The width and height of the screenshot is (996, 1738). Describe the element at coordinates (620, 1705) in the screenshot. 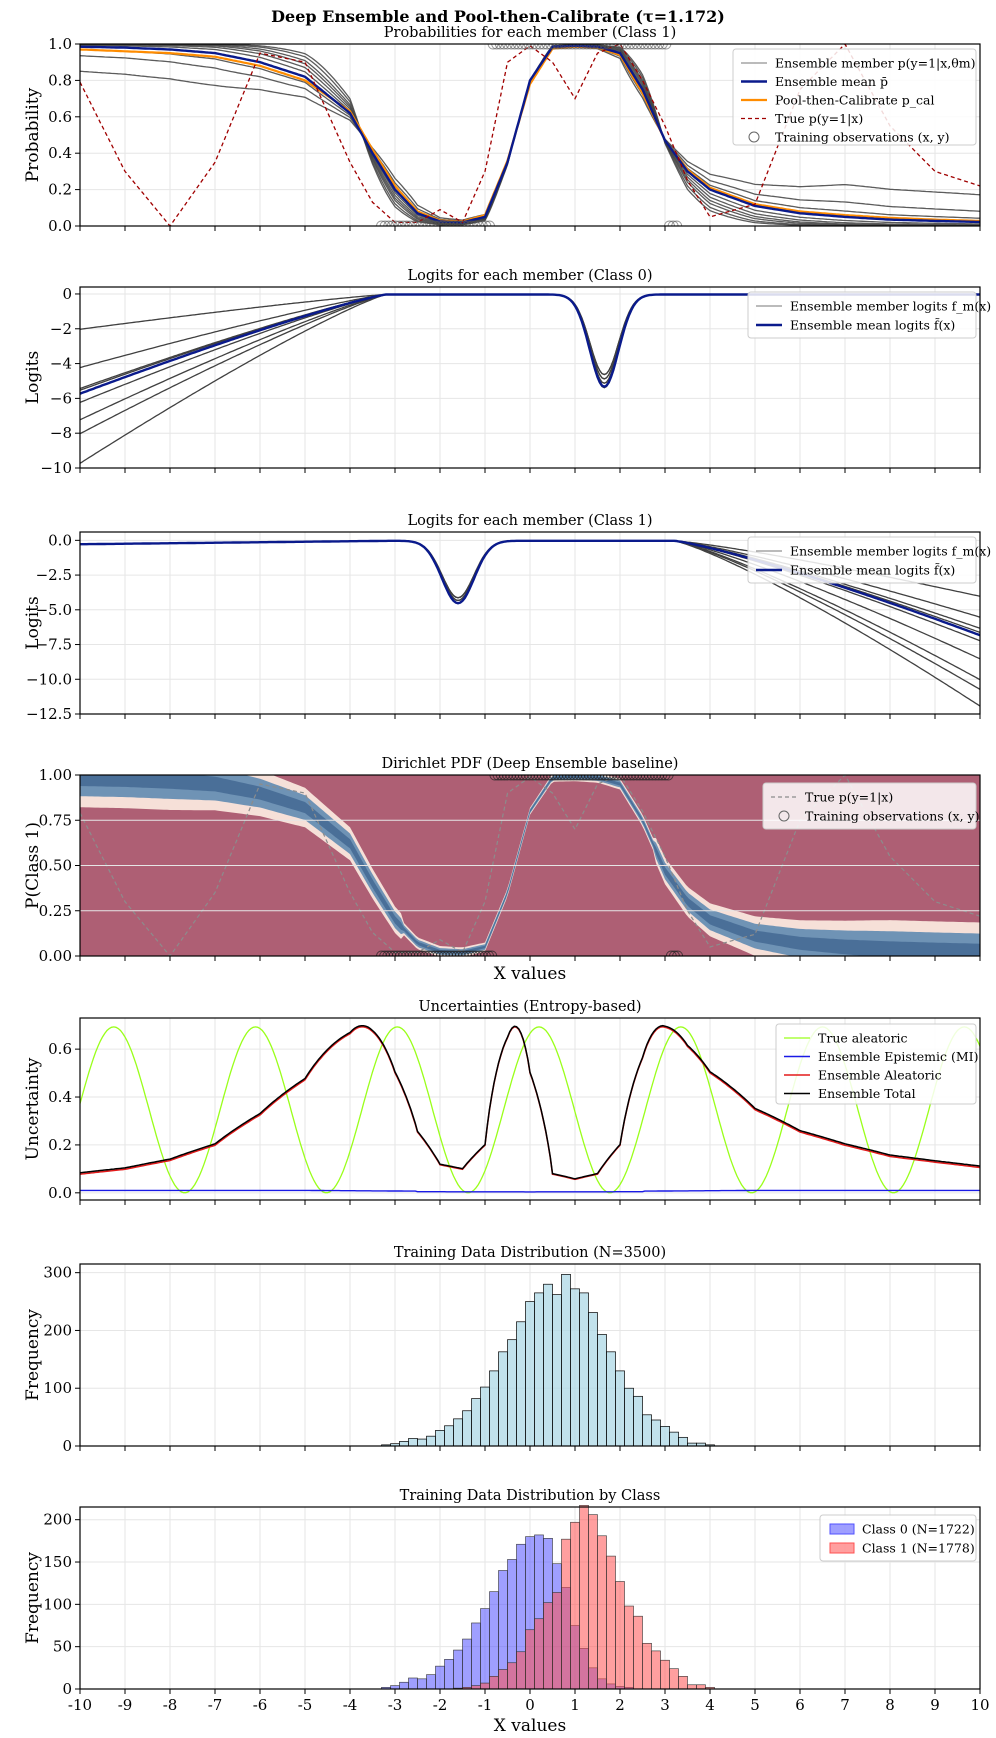

I see `xtick-label: 2` at that location.